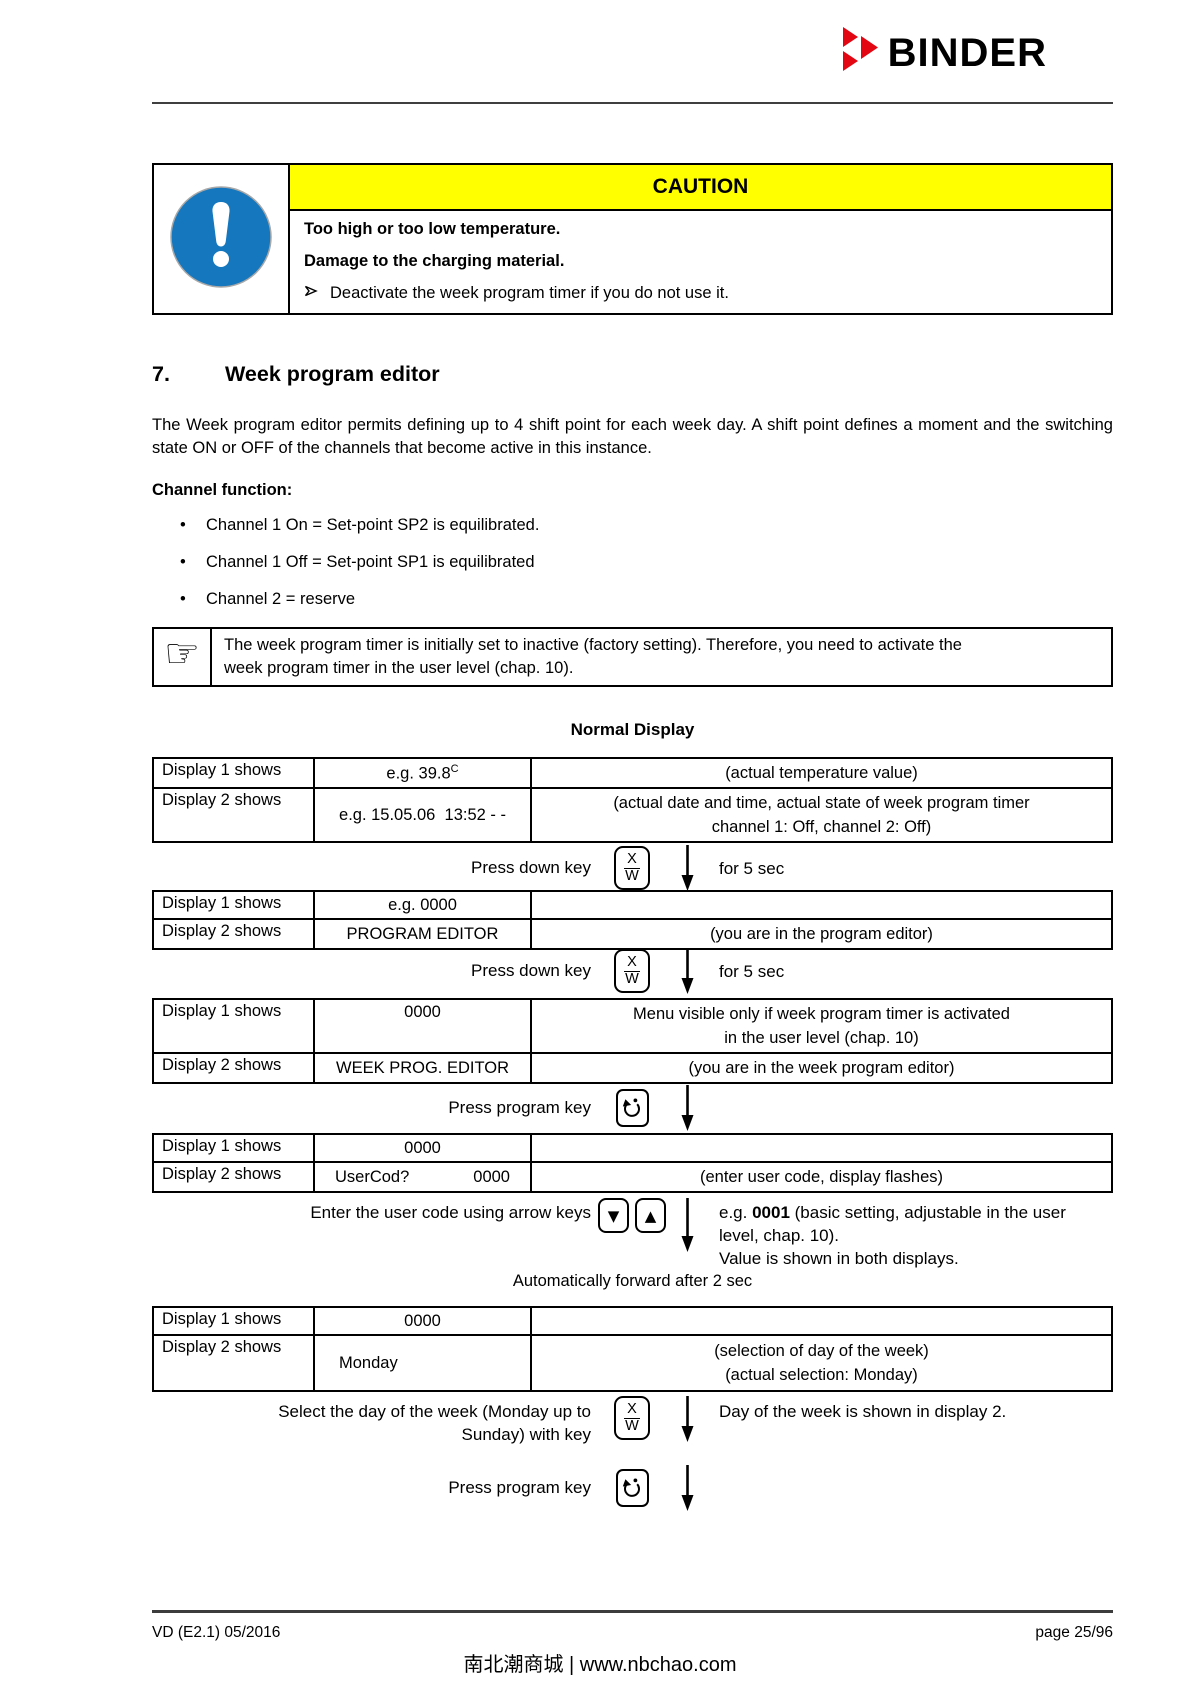 The image size is (1200, 1697). I want to click on caution-title-band: CAUTION, so click(700, 188).